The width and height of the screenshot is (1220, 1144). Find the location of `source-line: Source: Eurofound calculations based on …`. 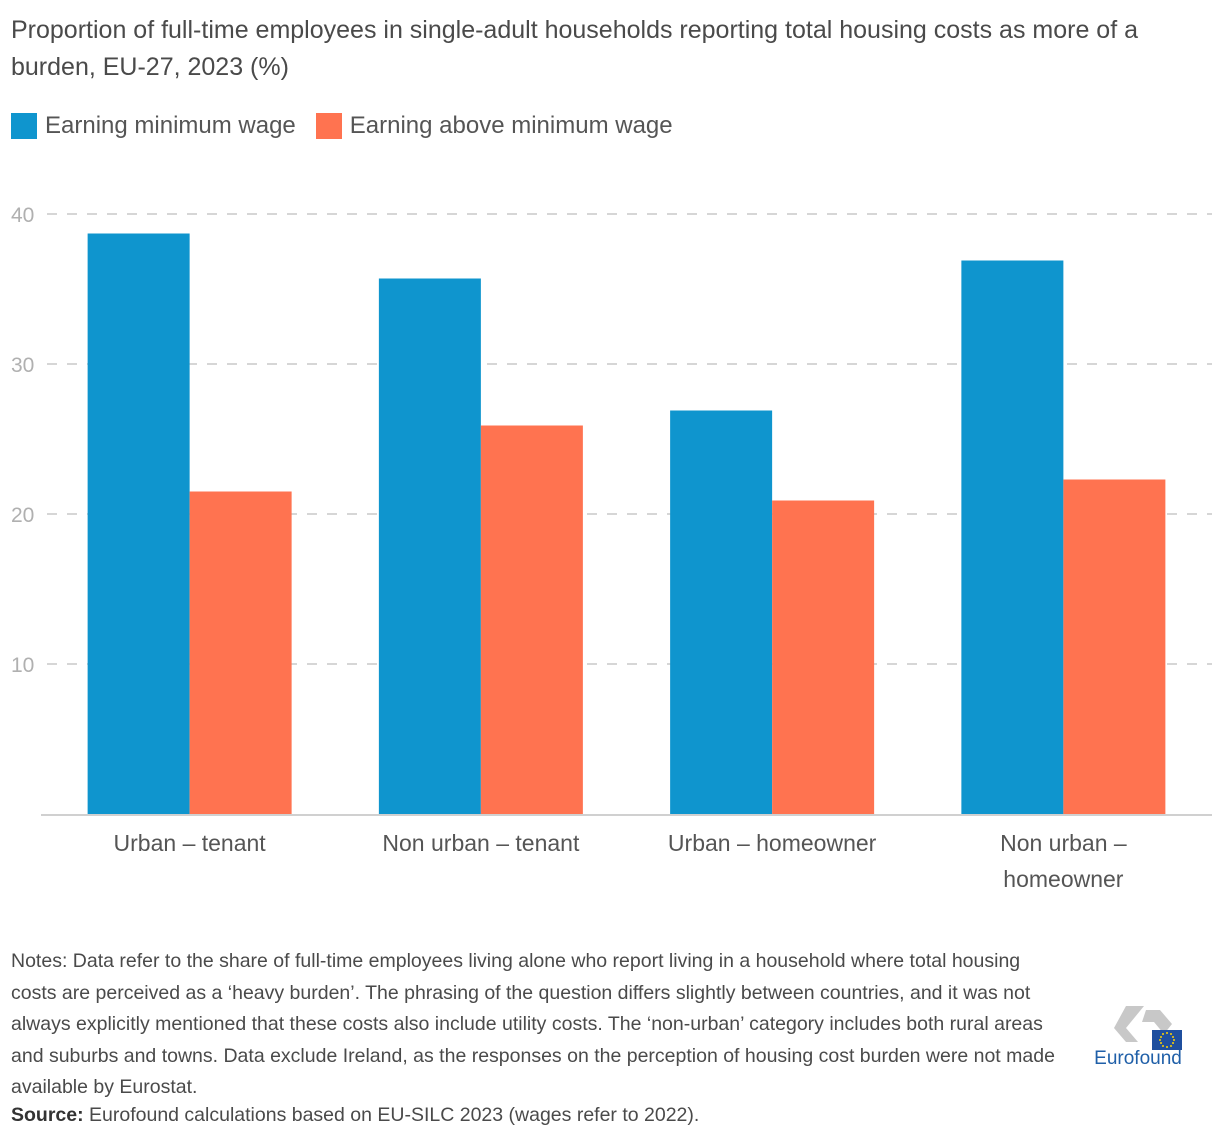

source-line: Source: Eurofound calculations based on … is located at coordinates (355, 1115).